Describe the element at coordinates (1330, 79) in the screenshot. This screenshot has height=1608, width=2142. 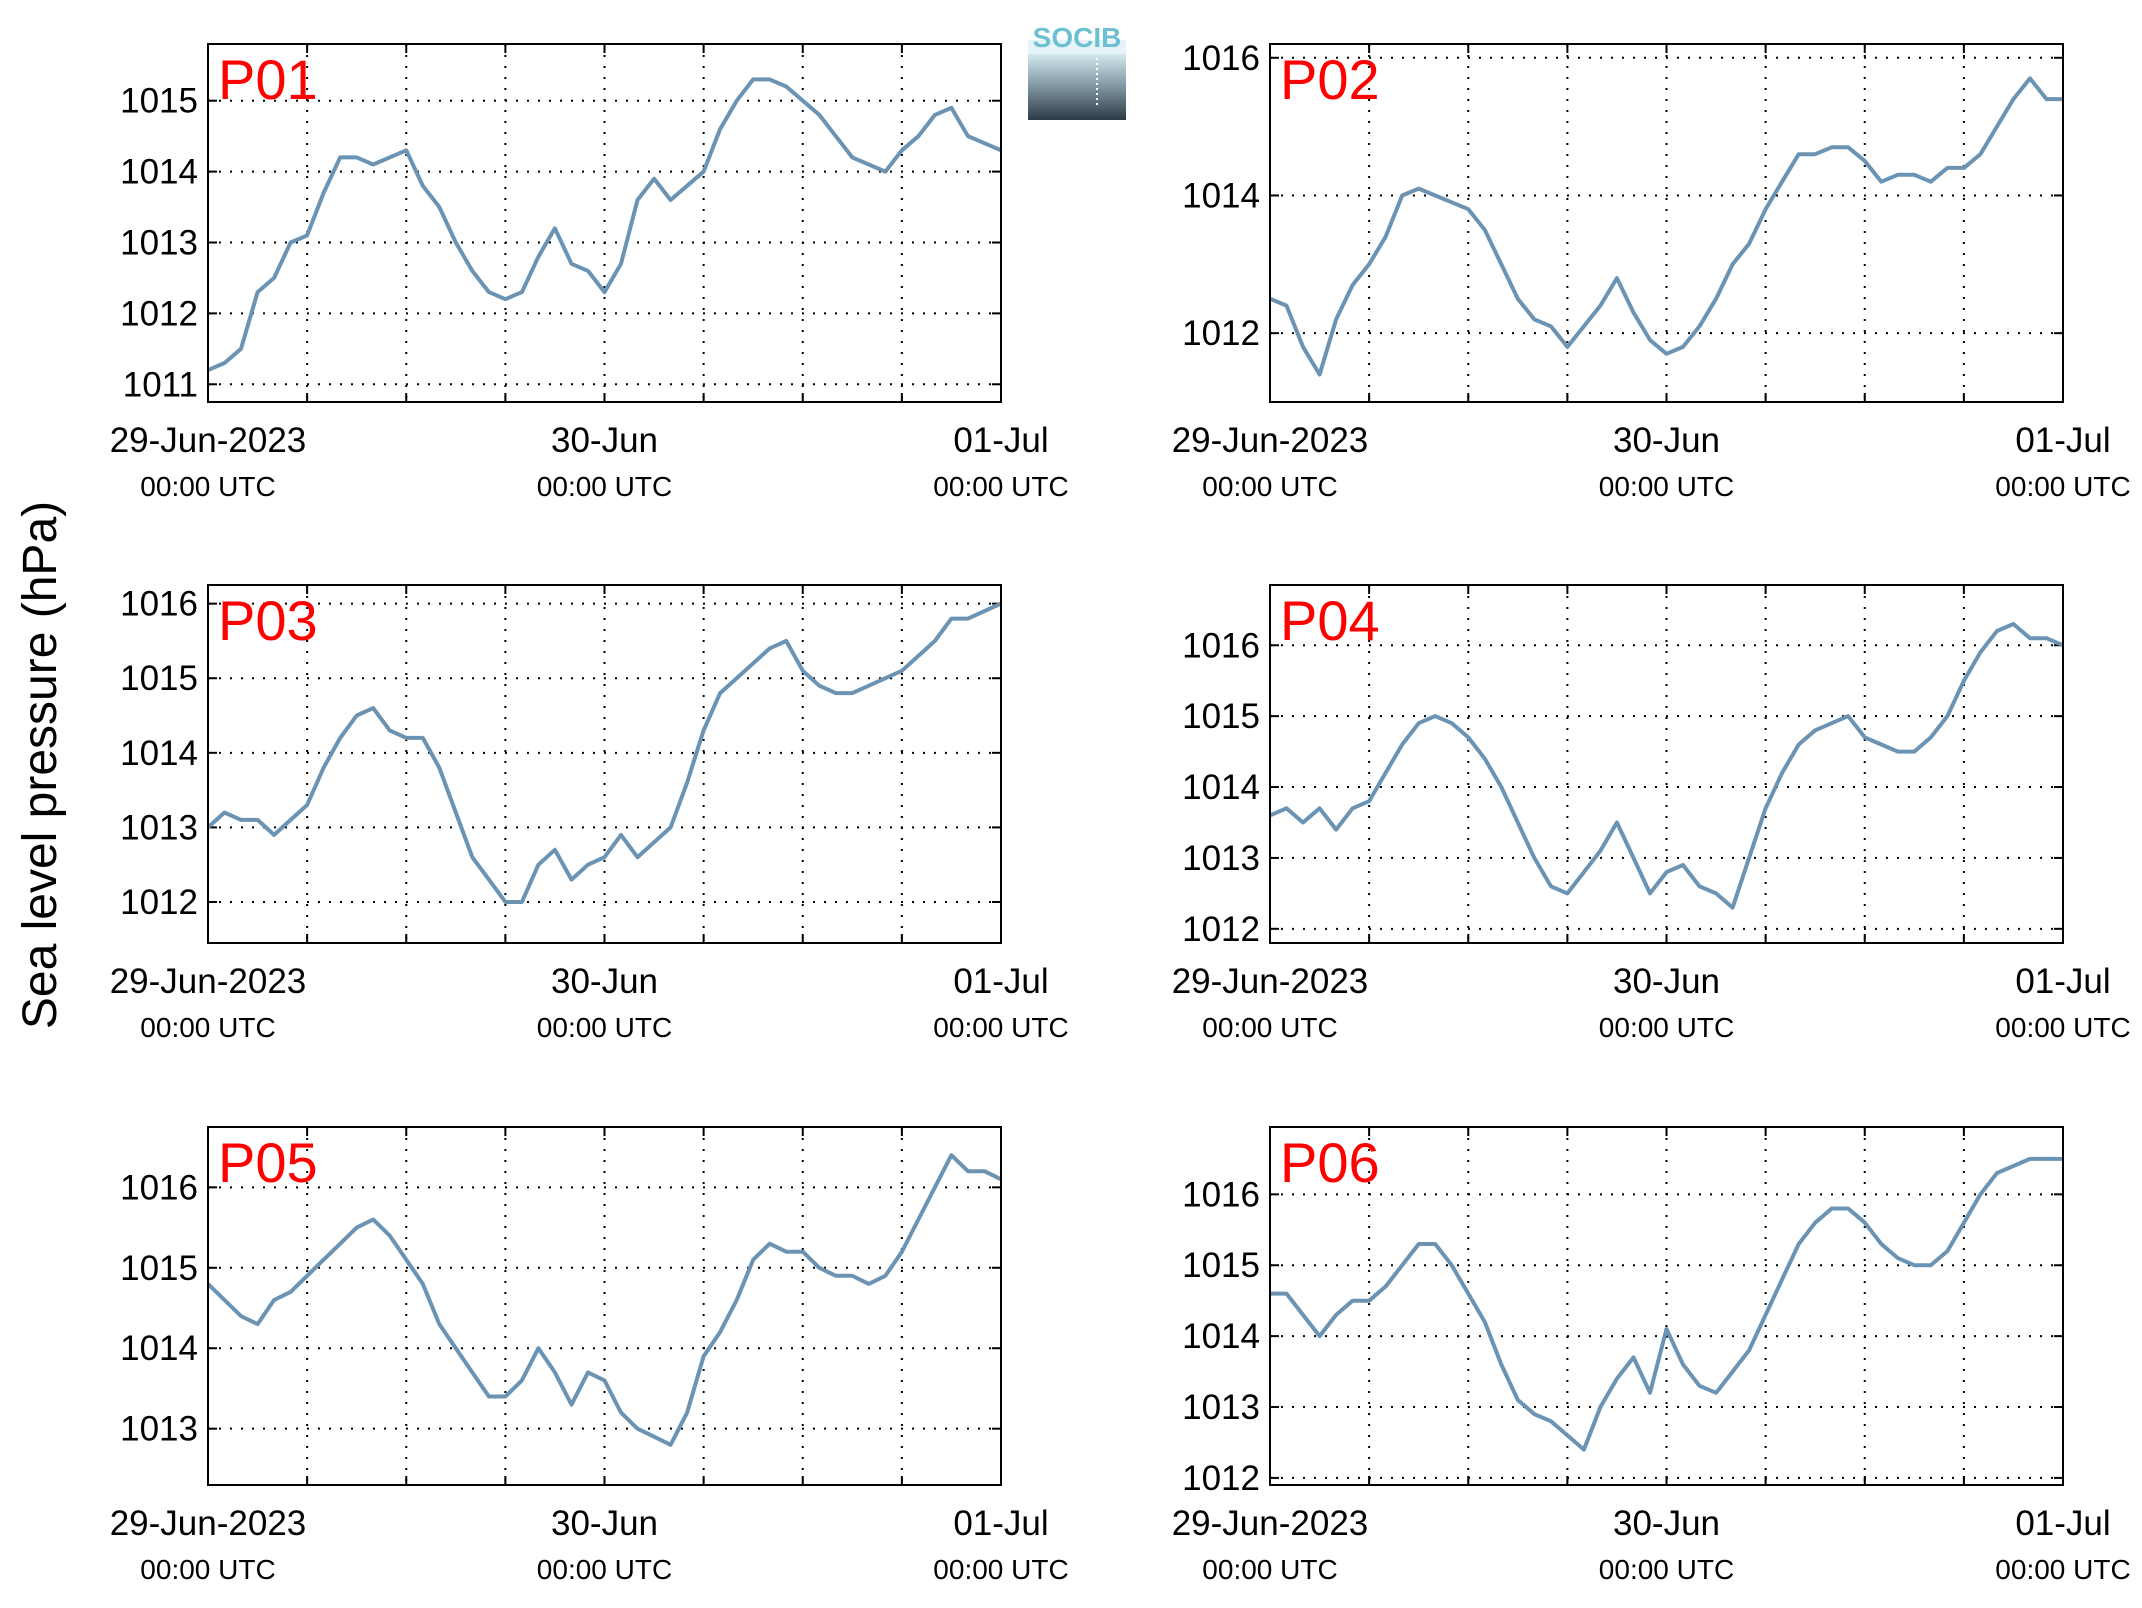
I see `panel-label: P02` at that location.